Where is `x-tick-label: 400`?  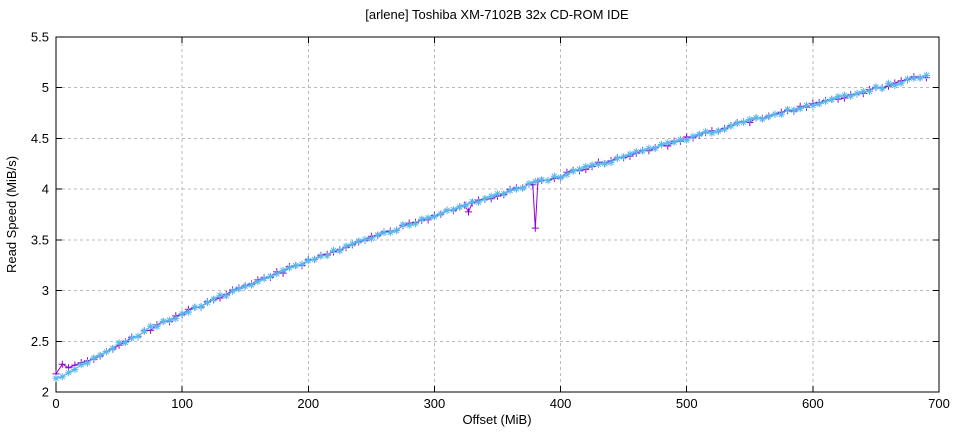 x-tick-label: 400 is located at coordinates (561, 403).